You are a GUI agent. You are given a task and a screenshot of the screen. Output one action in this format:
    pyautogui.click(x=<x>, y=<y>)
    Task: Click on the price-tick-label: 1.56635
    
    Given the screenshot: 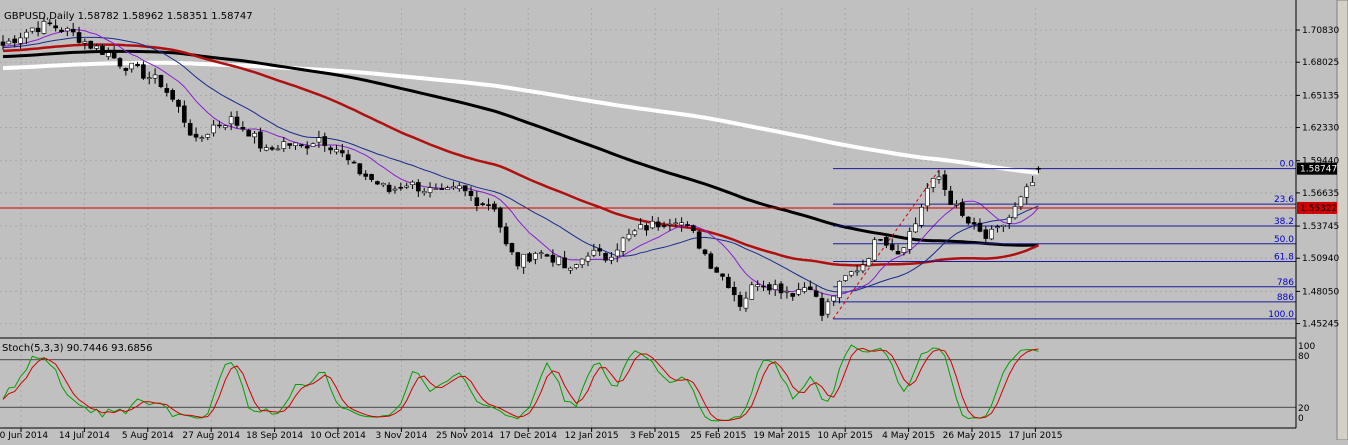 What is the action you would take?
    pyautogui.click(x=1320, y=194)
    